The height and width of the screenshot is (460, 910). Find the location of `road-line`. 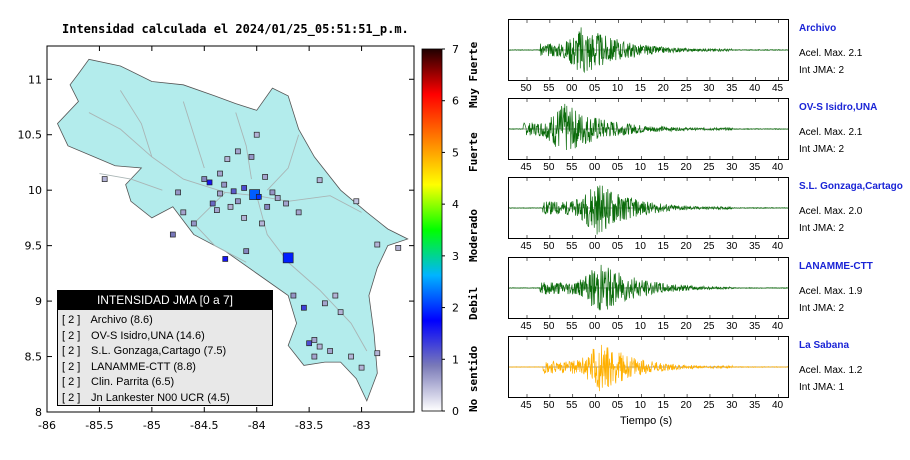

road-line is located at coordinates (220, 227).